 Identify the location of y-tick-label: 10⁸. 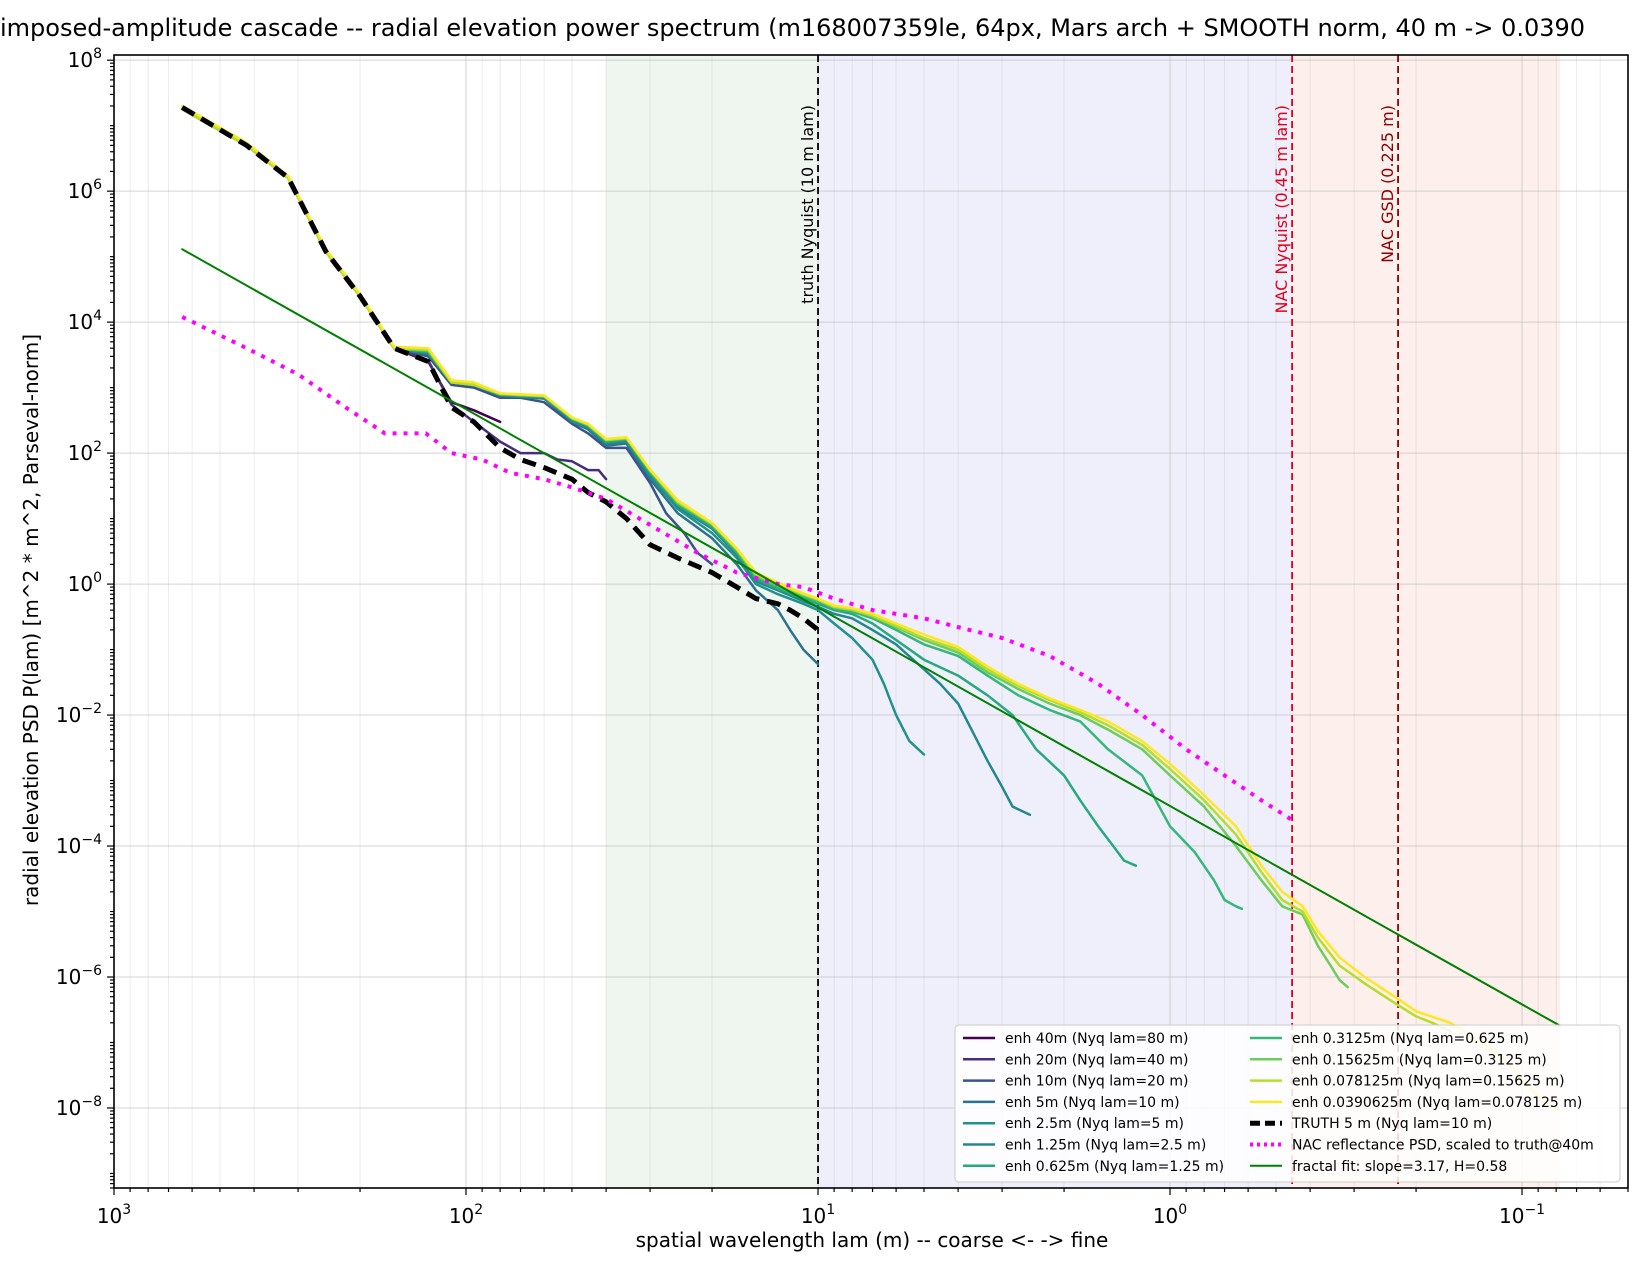
(85, 59).